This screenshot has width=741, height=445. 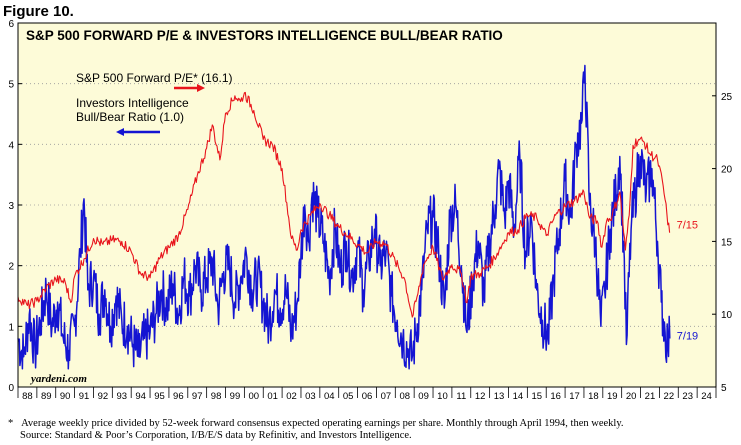 I want to click on x-tick-label: 02, so click(x=291, y=396).